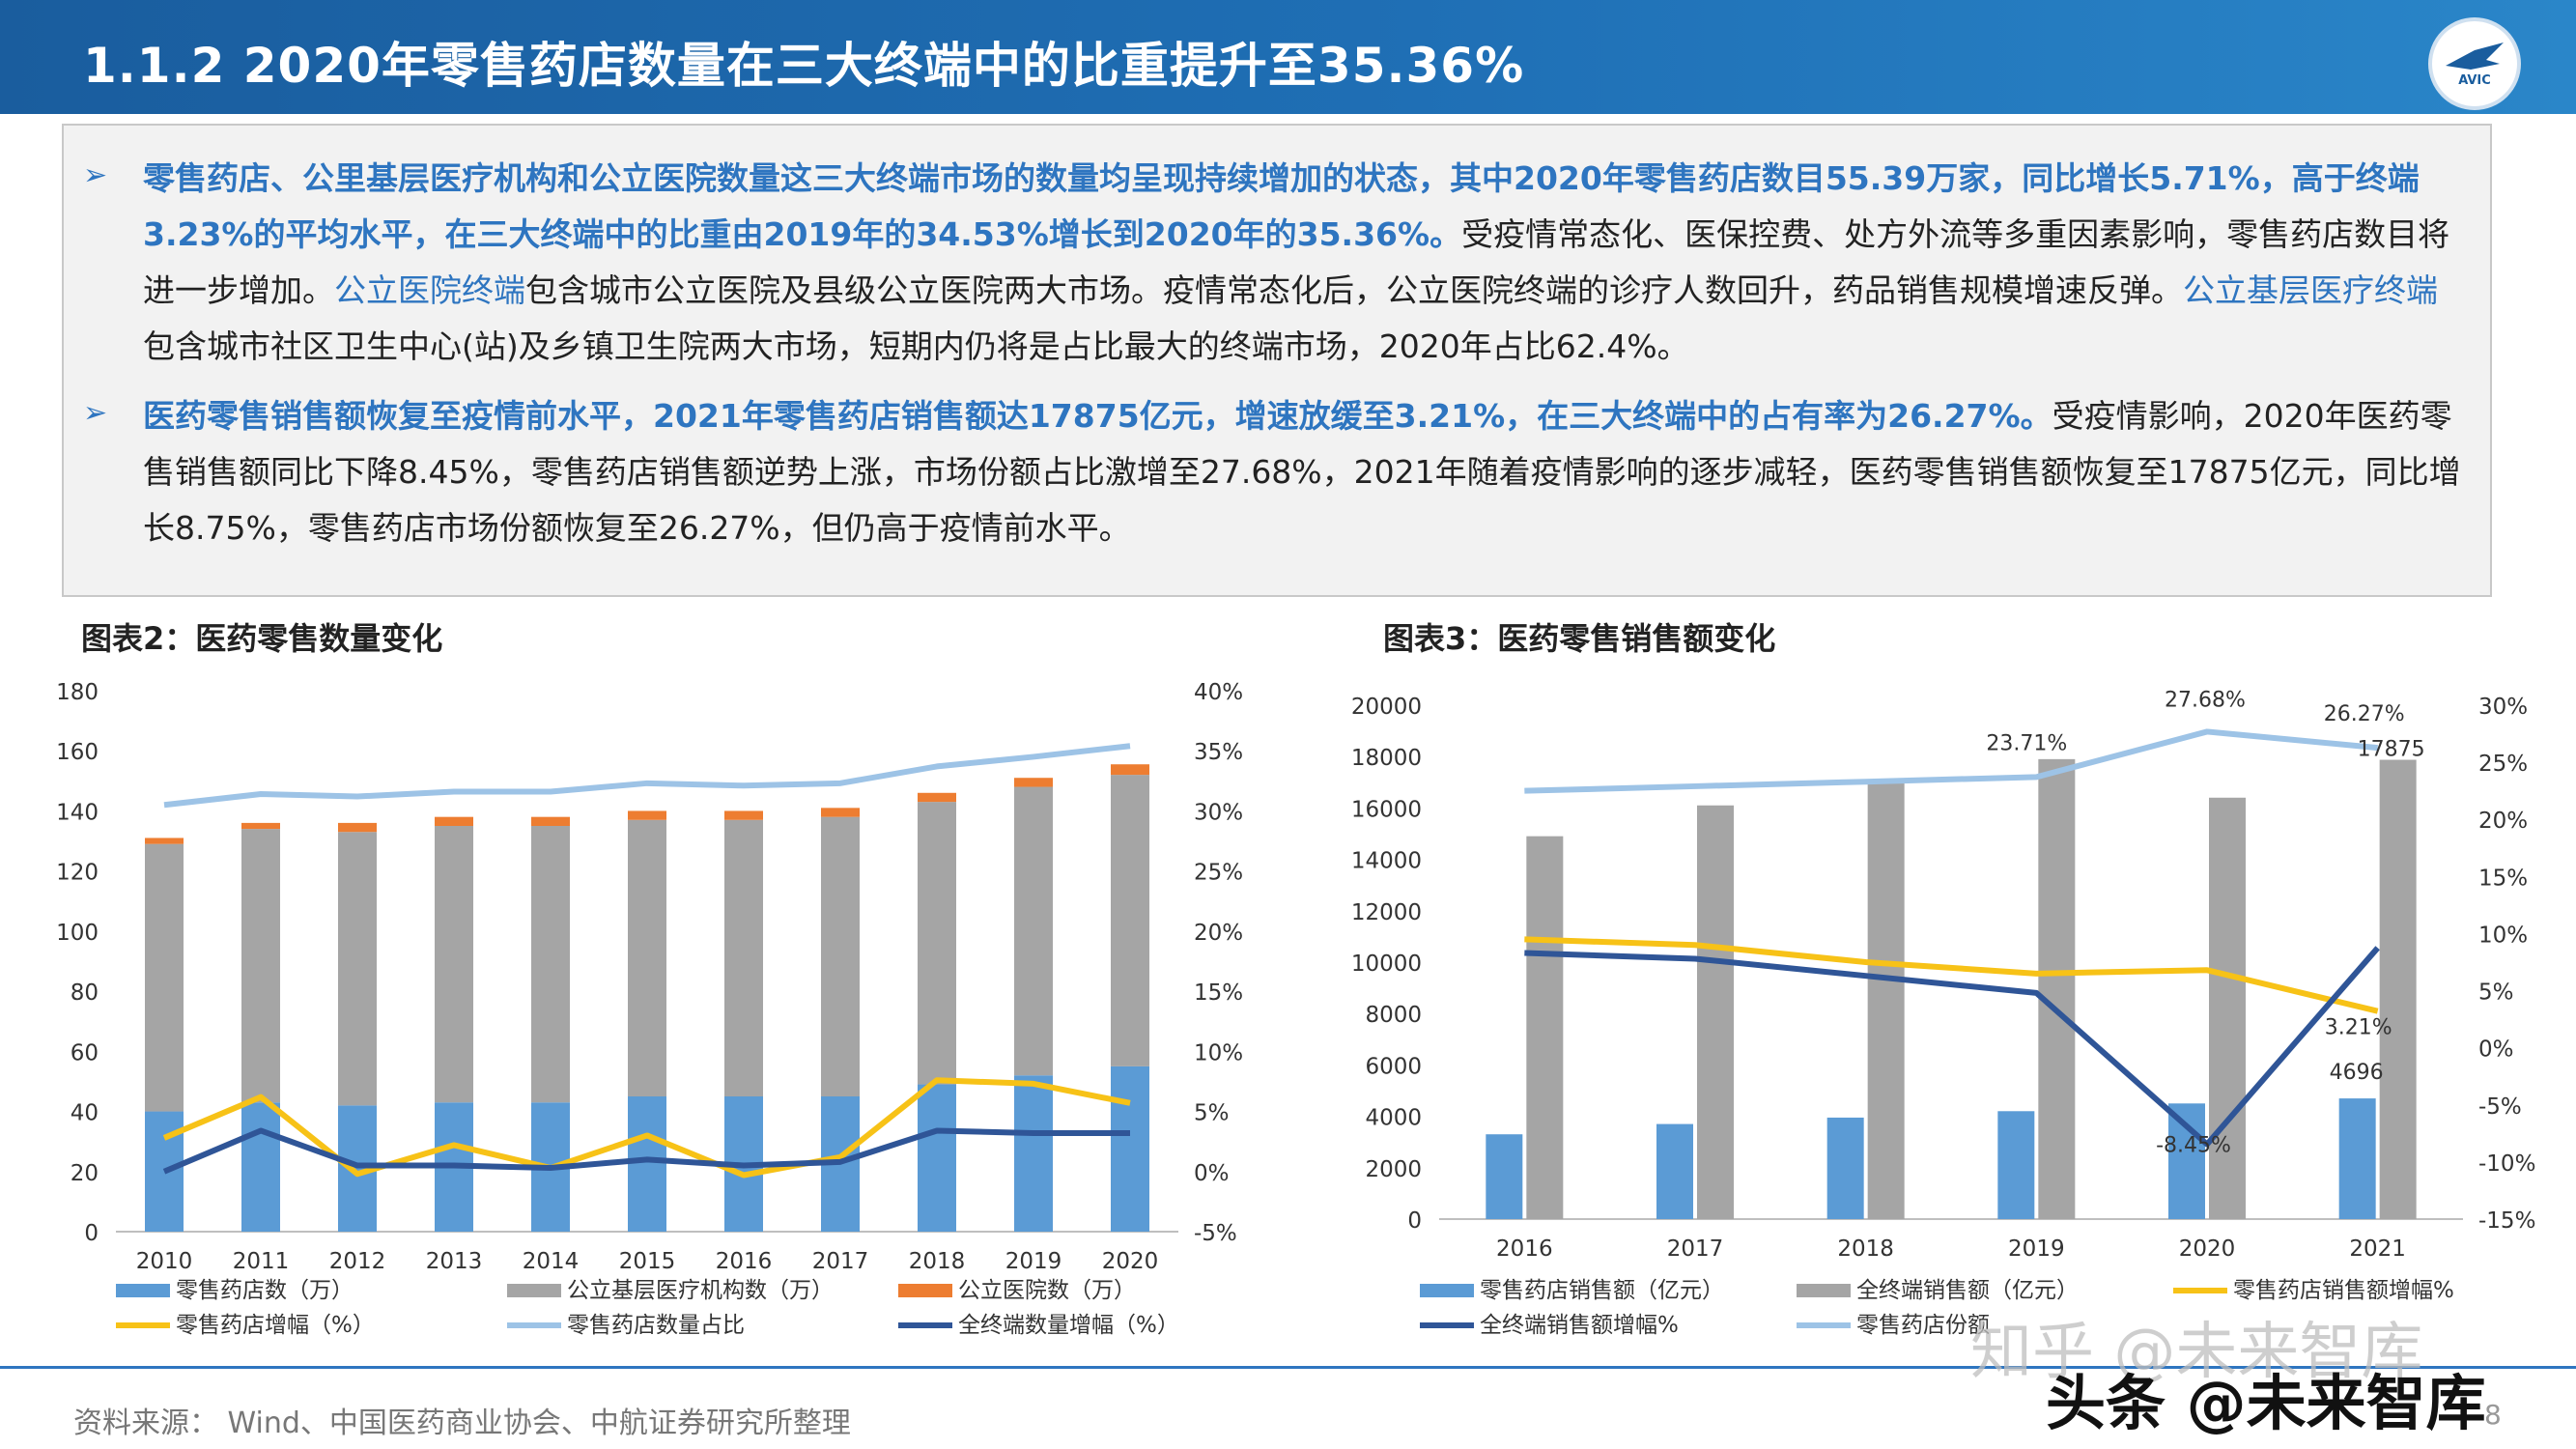 This screenshot has height=1449, width=2576. What do you see at coordinates (2193, 1146) in the screenshot?
I see `data-label: -8.45%` at bounding box center [2193, 1146].